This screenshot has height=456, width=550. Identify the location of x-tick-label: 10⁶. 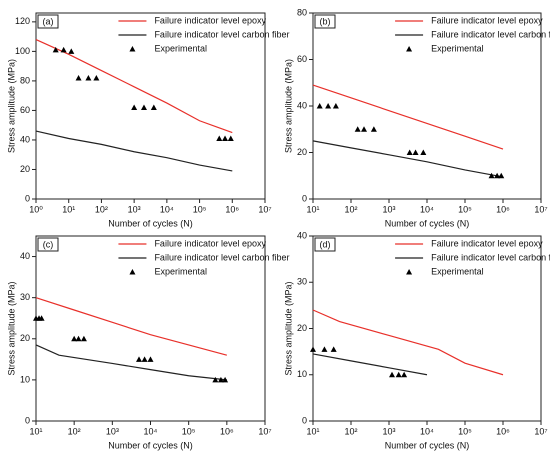
(503, 431).